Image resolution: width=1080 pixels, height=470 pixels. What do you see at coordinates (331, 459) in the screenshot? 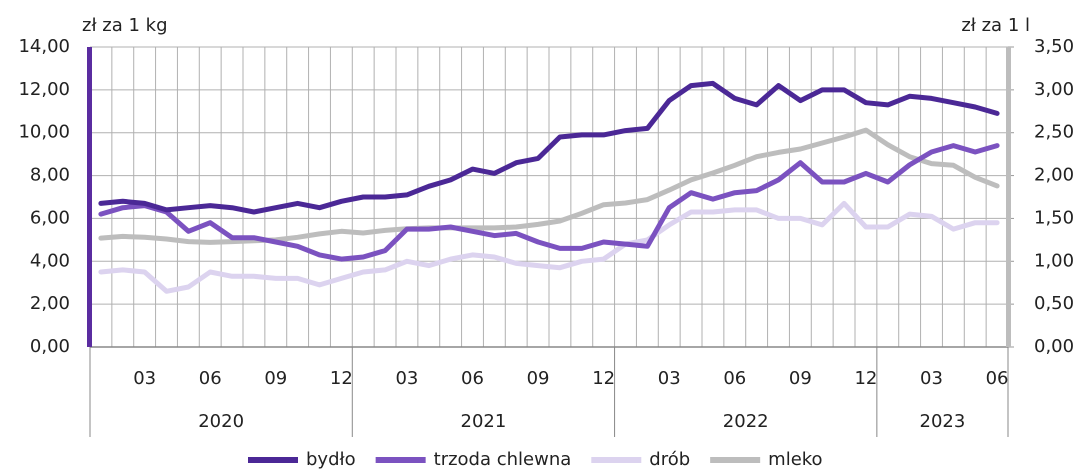
I see `legend-label: bydło` at bounding box center [331, 459].